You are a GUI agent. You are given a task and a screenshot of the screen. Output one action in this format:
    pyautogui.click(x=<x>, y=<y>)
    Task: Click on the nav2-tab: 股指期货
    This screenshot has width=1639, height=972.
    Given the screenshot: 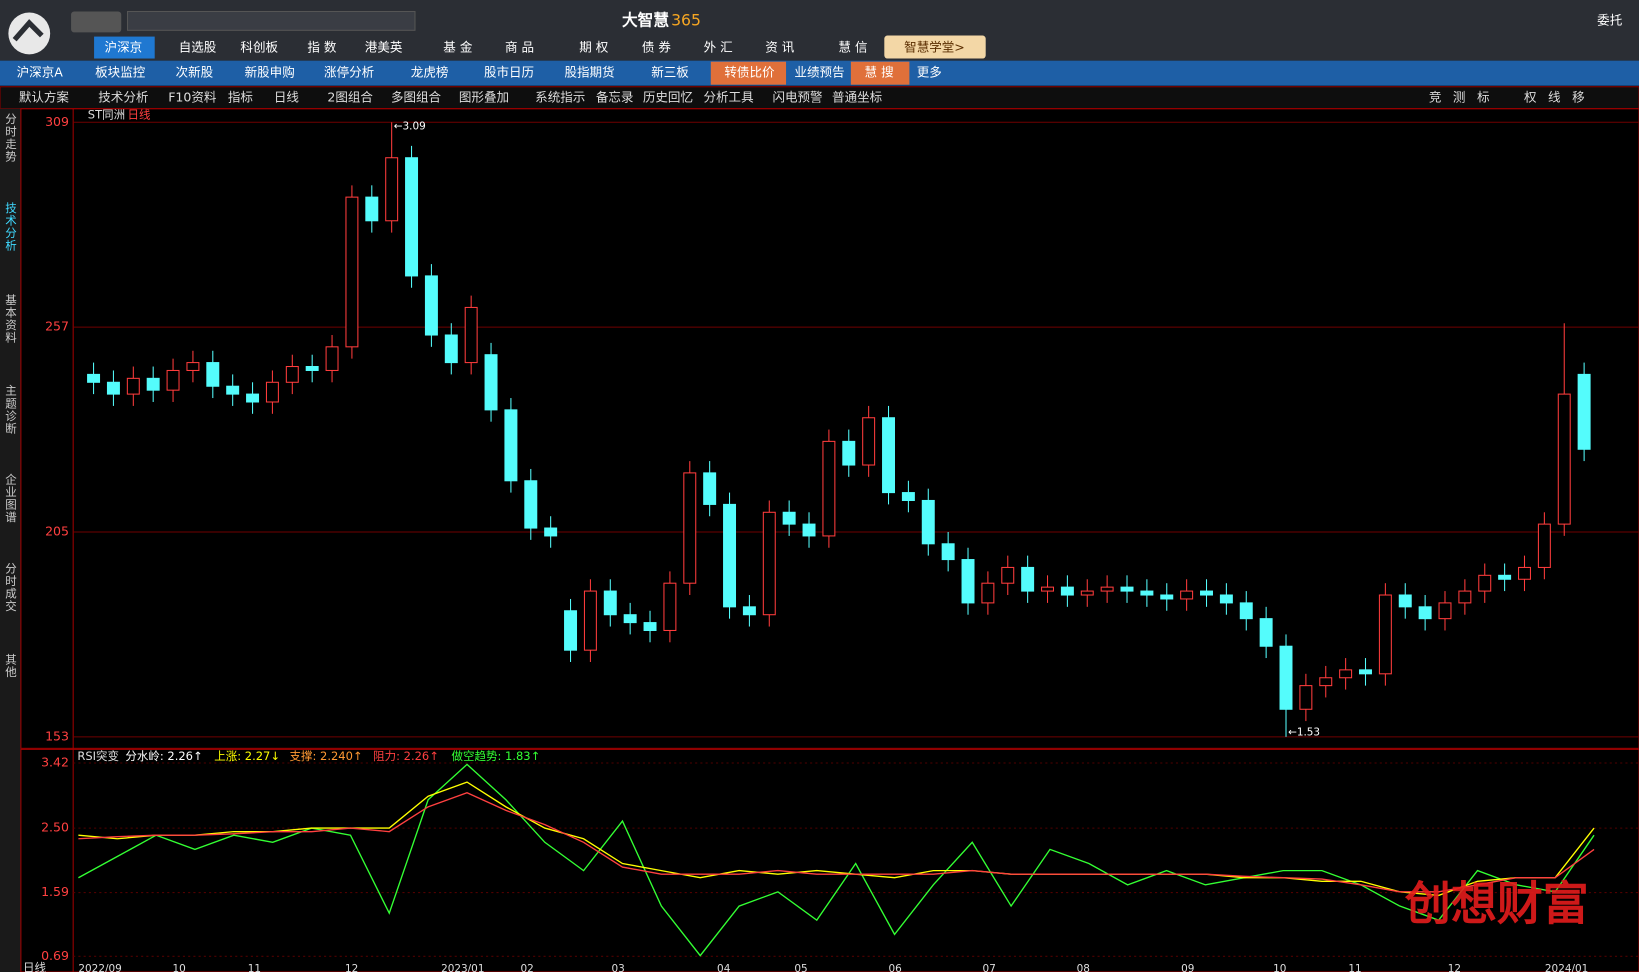 What is the action you would take?
    pyautogui.click(x=589, y=72)
    